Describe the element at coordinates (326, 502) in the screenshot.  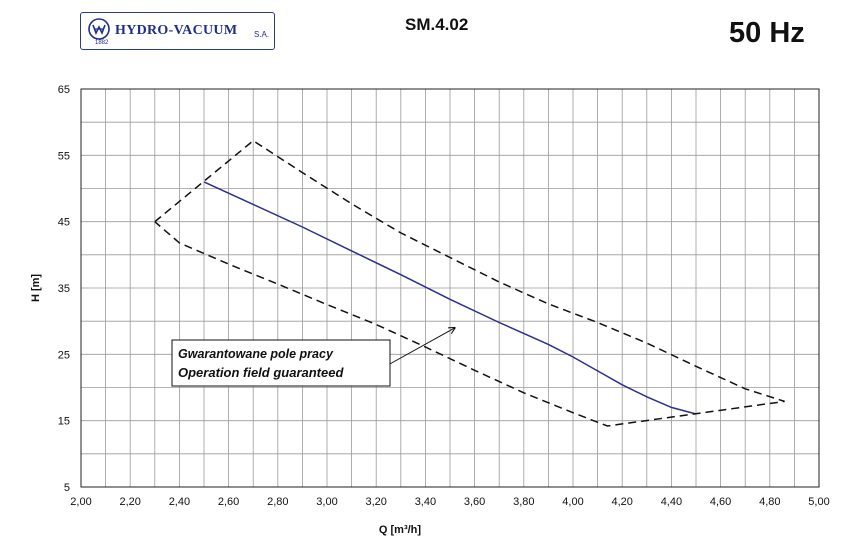
I see `x-tick-label: 3,00` at that location.